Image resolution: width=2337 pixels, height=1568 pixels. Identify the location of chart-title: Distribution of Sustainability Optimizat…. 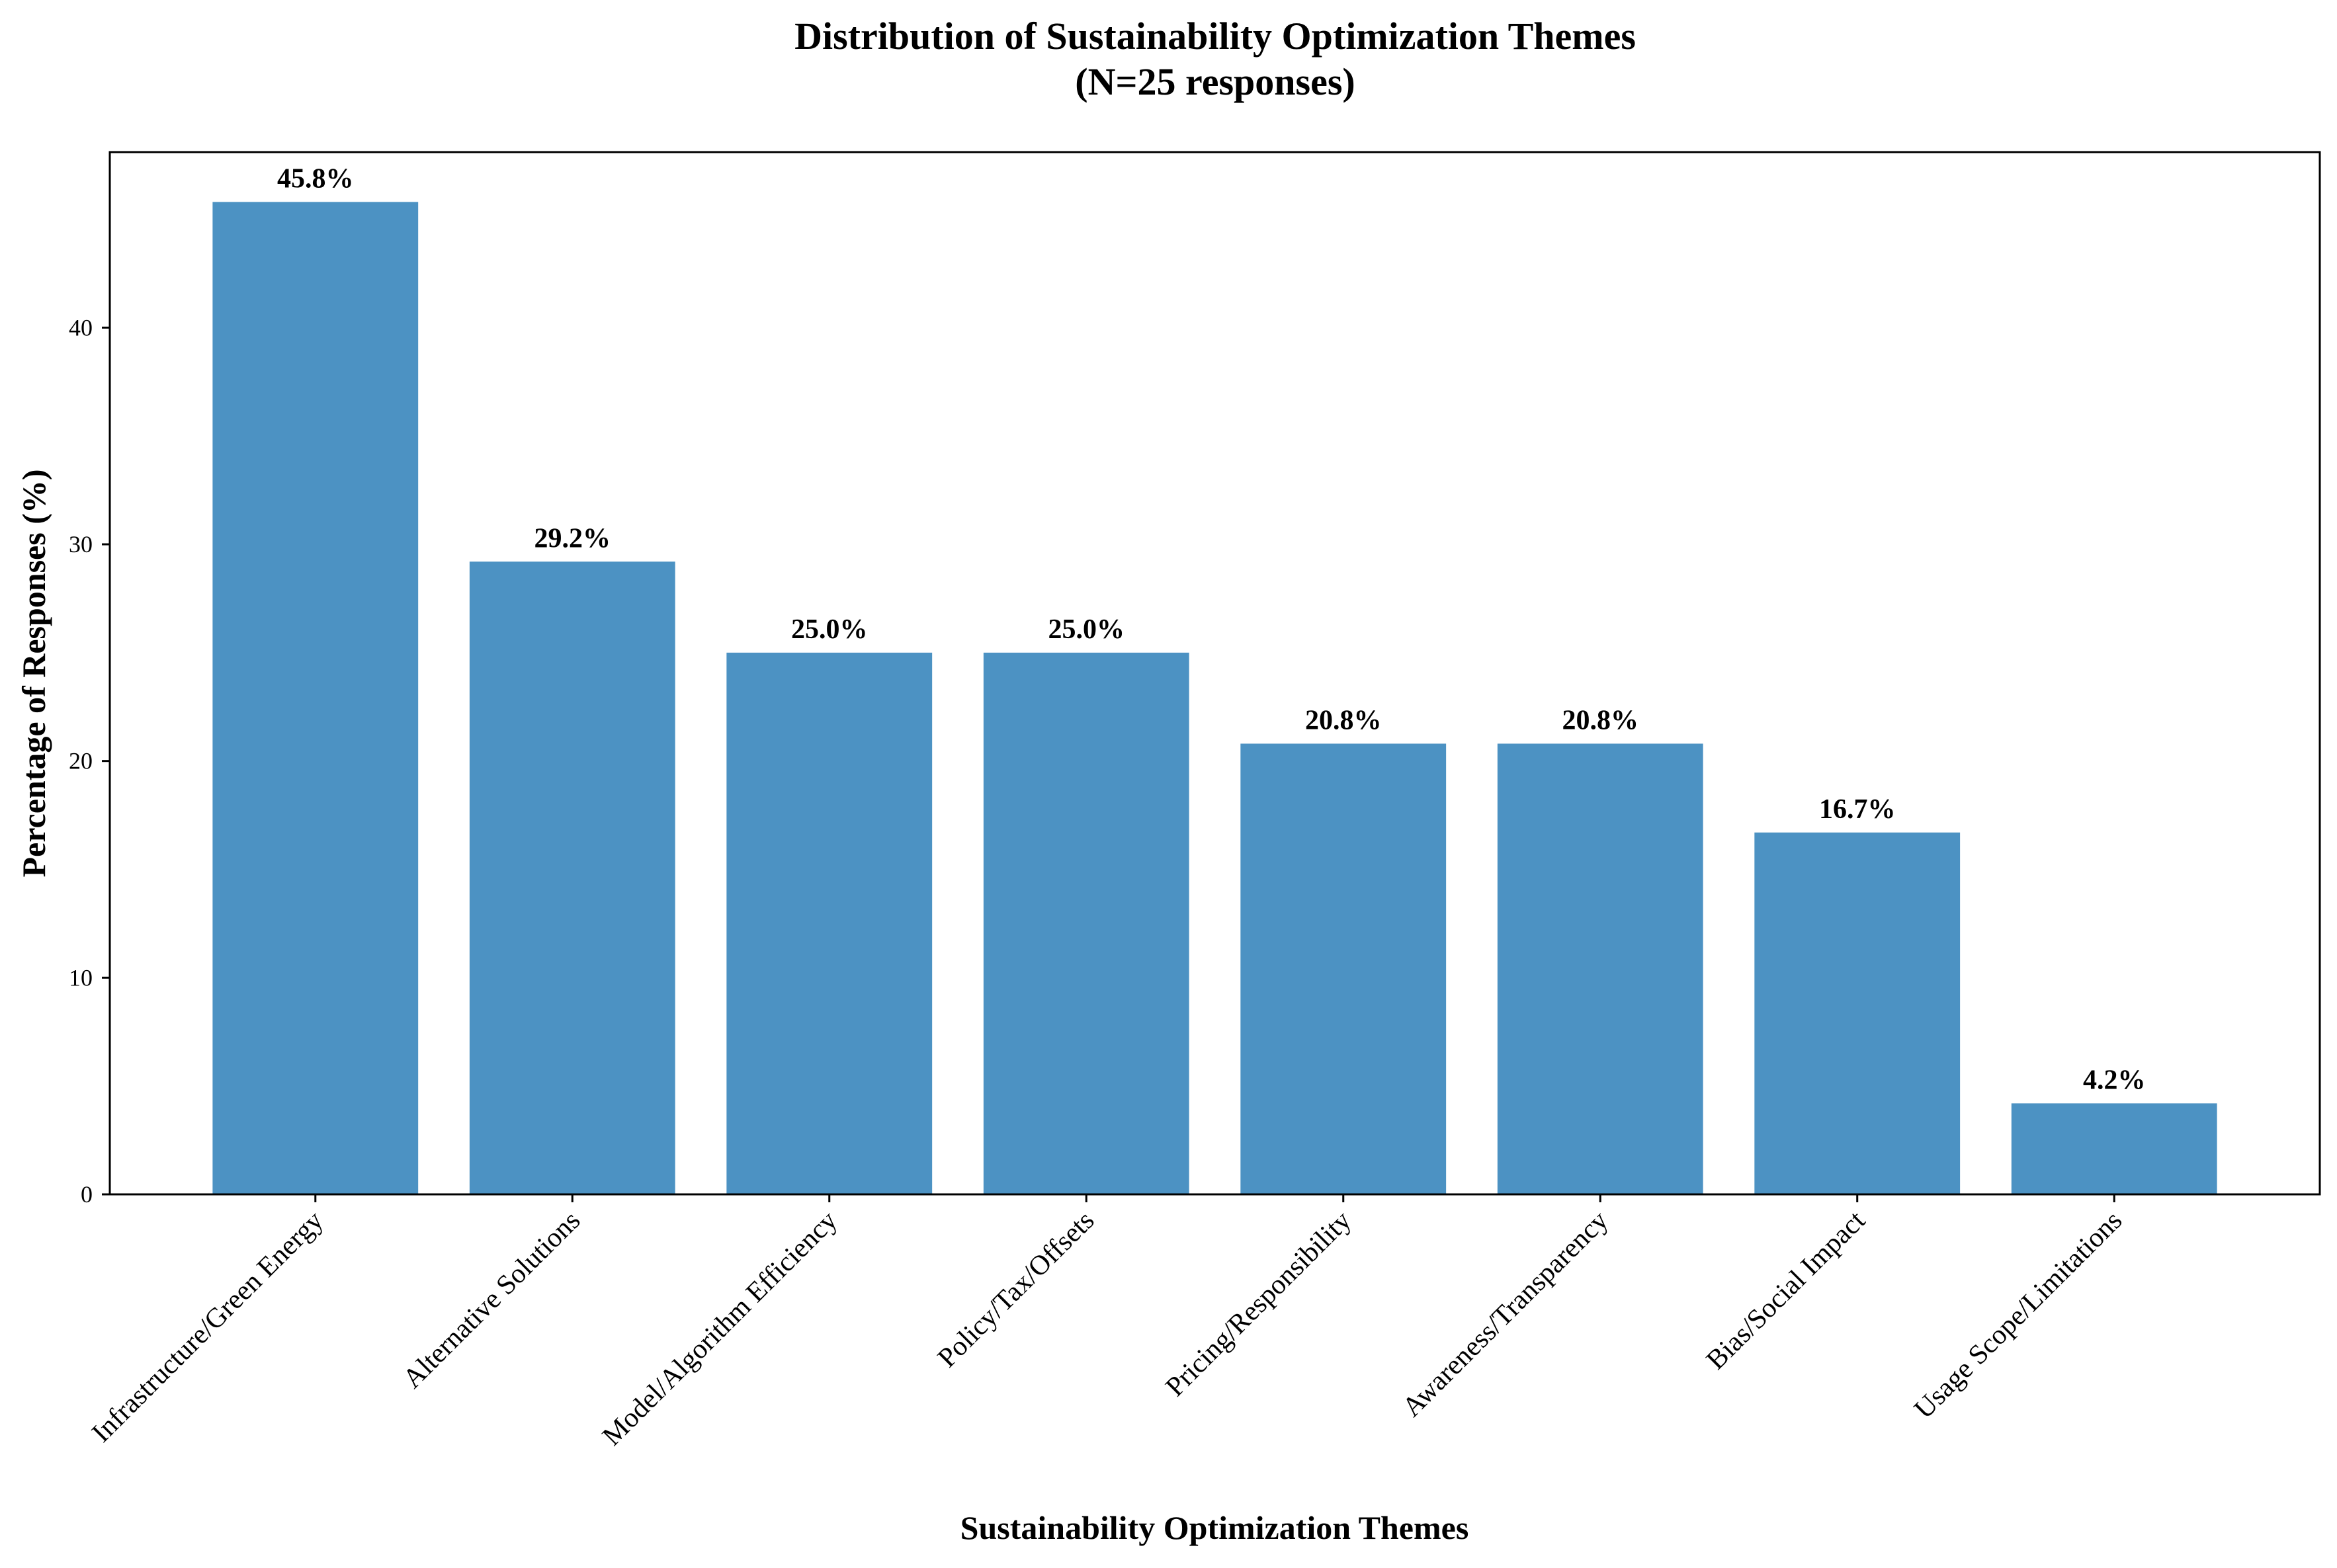
(1215, 36).